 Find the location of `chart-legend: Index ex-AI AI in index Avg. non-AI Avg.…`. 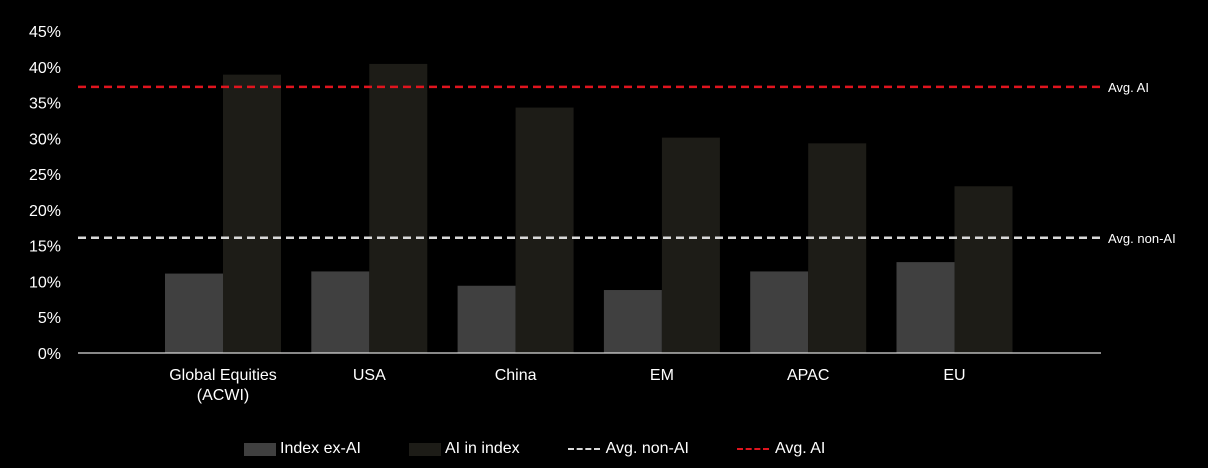

chart-legend: Index ex-AI AI in index Avg. non-AI Avg.… is located at coordinates (534, 449).